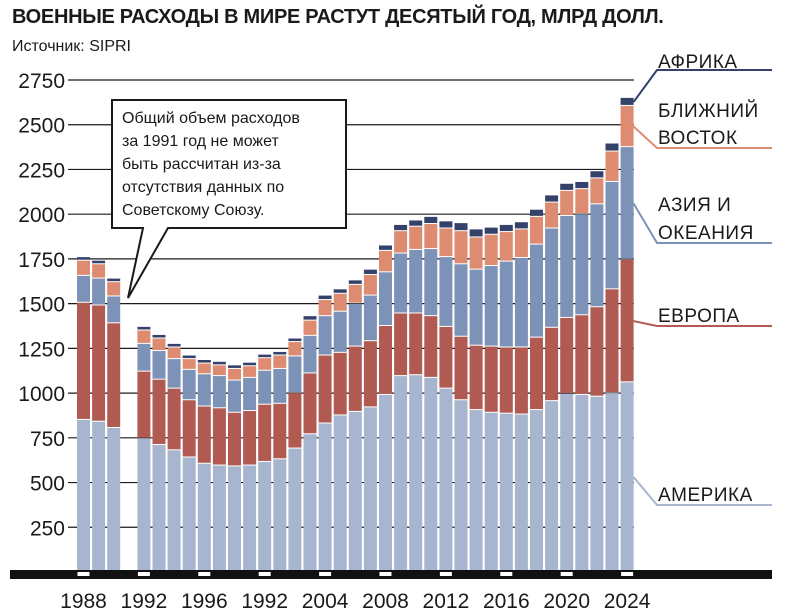  What do you see at coordinates (582, 201) in the screenshot?
I see `bar-middle_east-2021` at bounding box center [582, 201].